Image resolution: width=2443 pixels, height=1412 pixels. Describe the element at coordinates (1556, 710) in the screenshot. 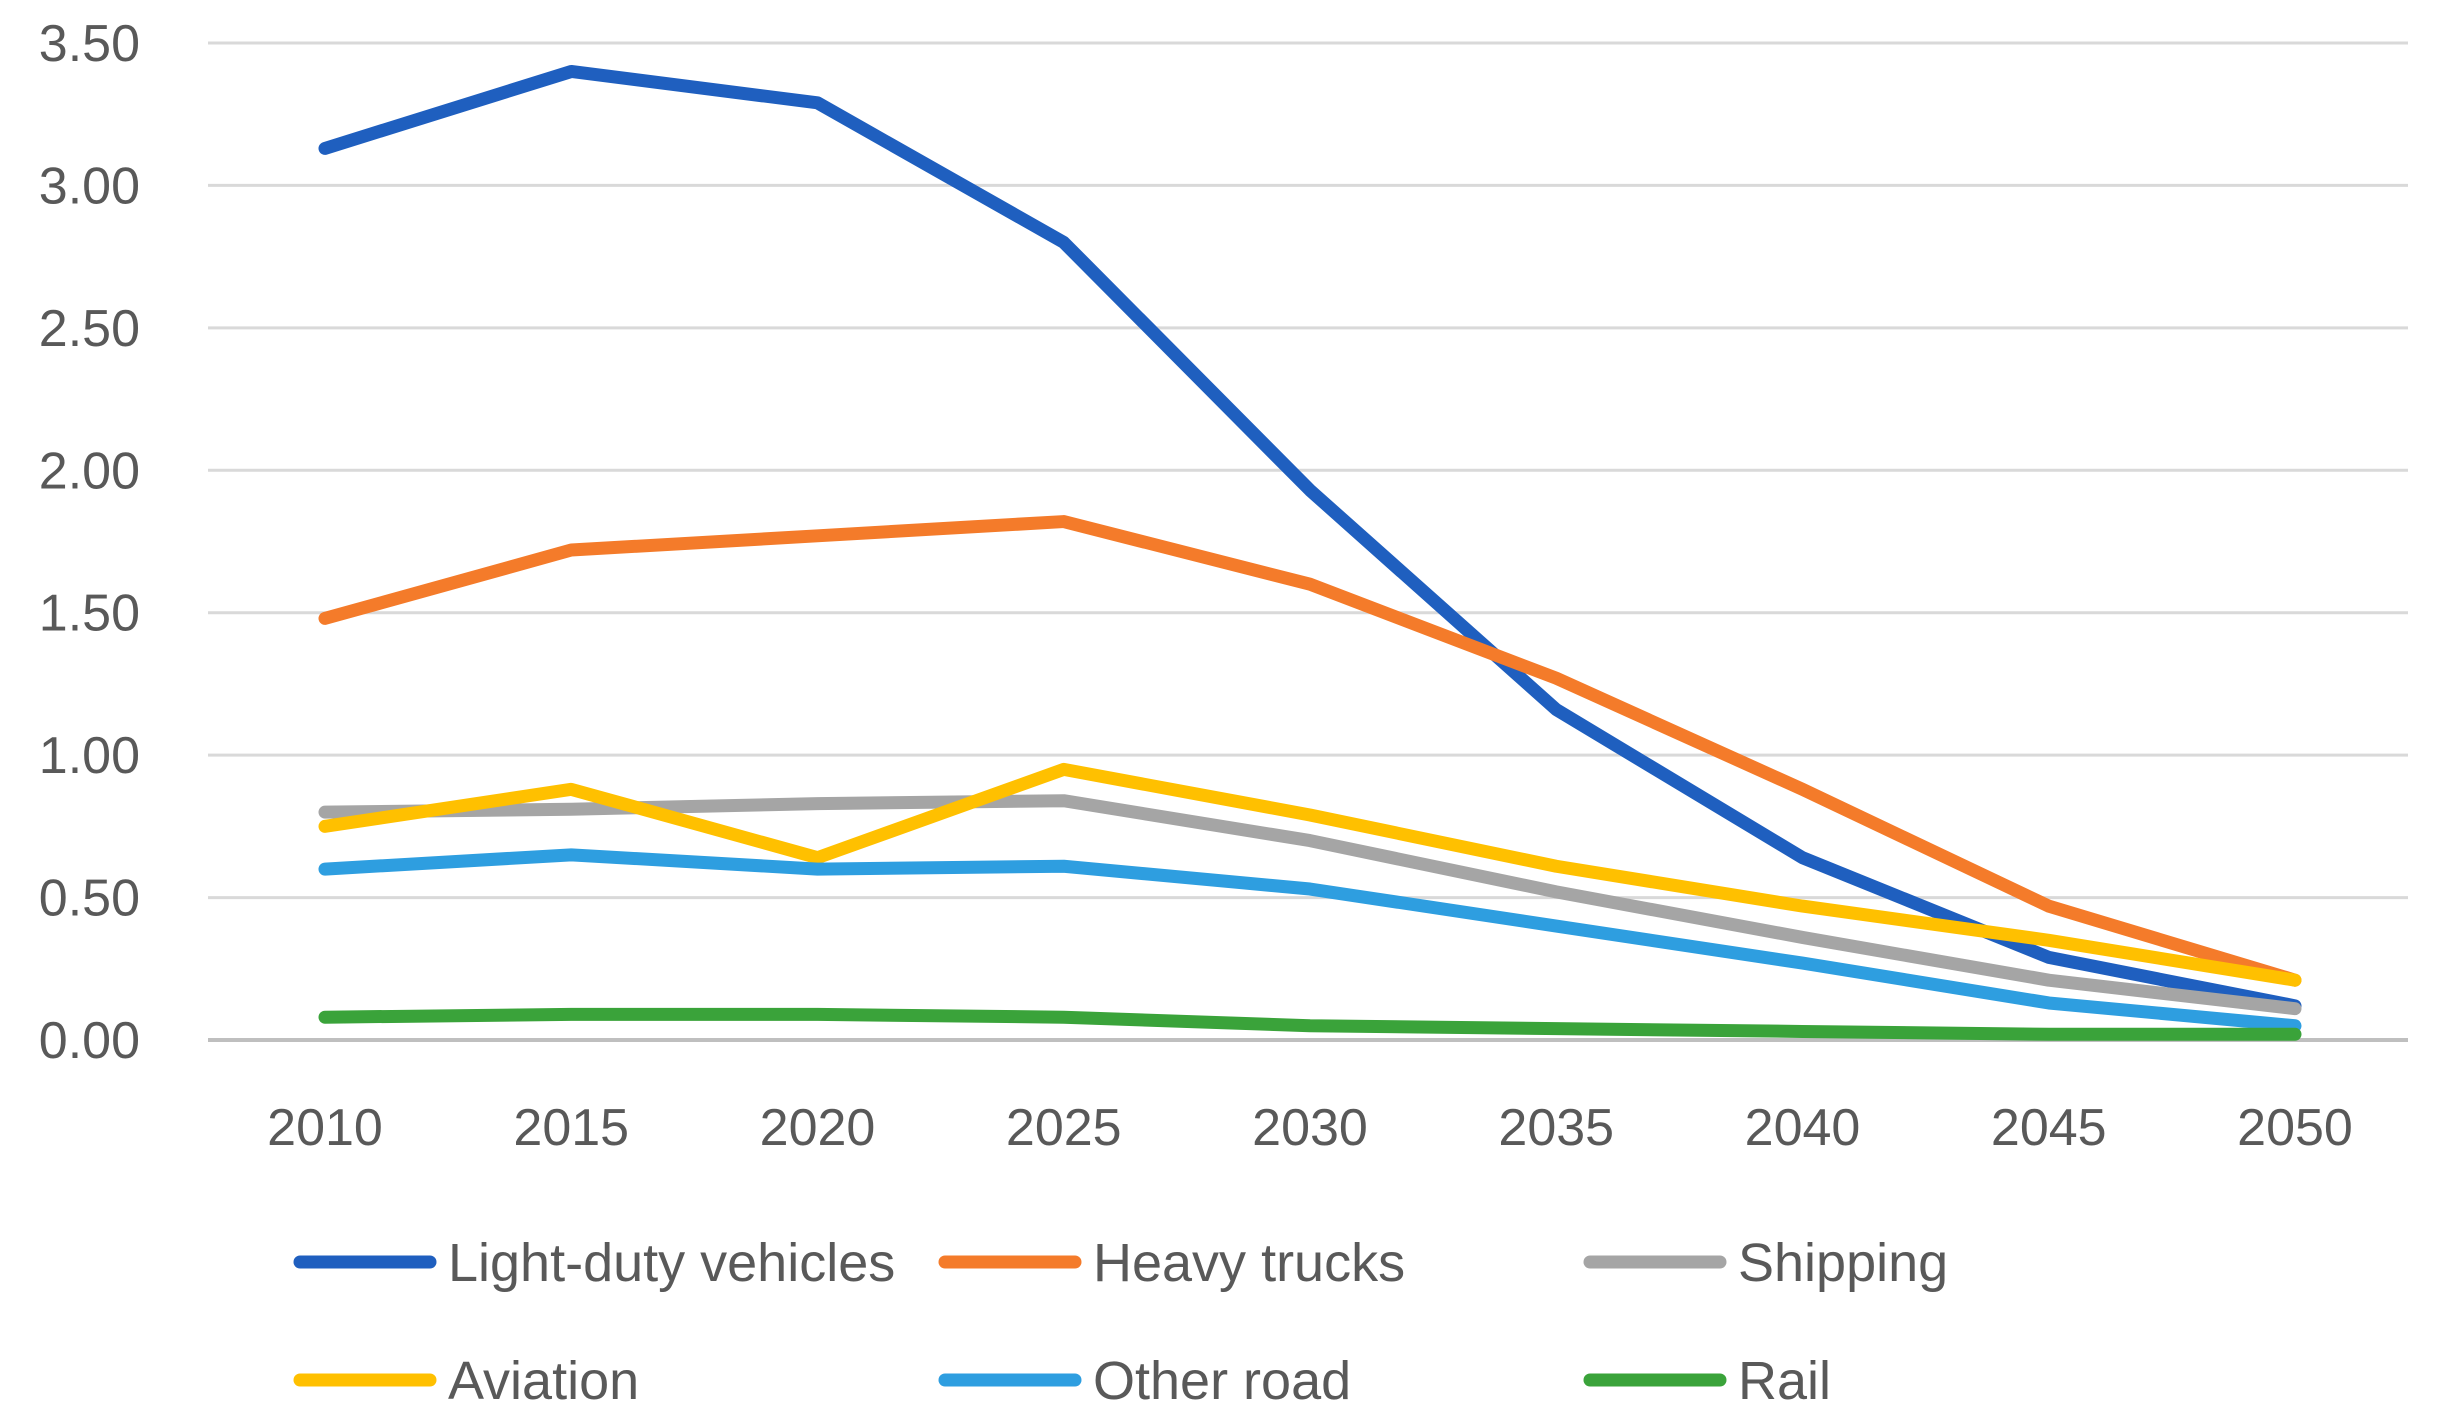

I see `data-point-light-duty-vehicles-2035` at that location.